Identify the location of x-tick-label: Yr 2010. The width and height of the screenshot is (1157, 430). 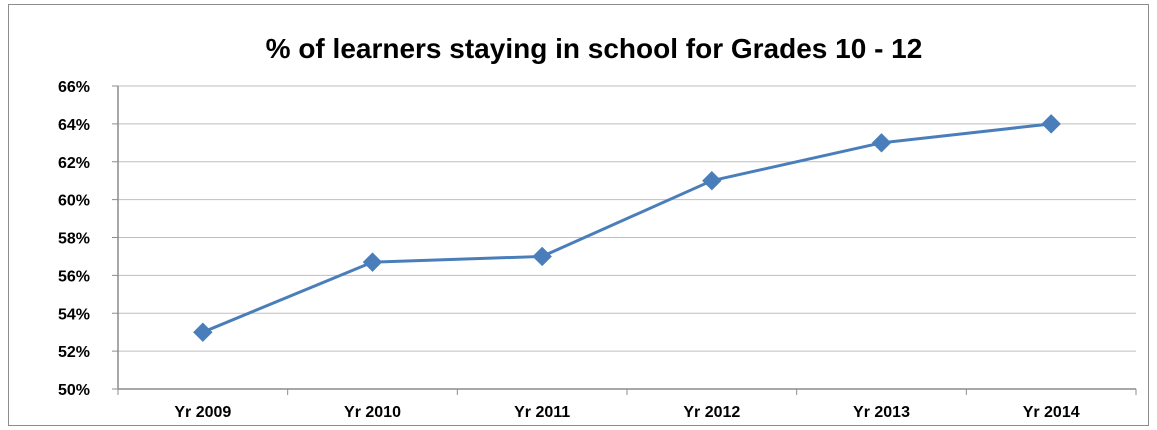
(372, 412).